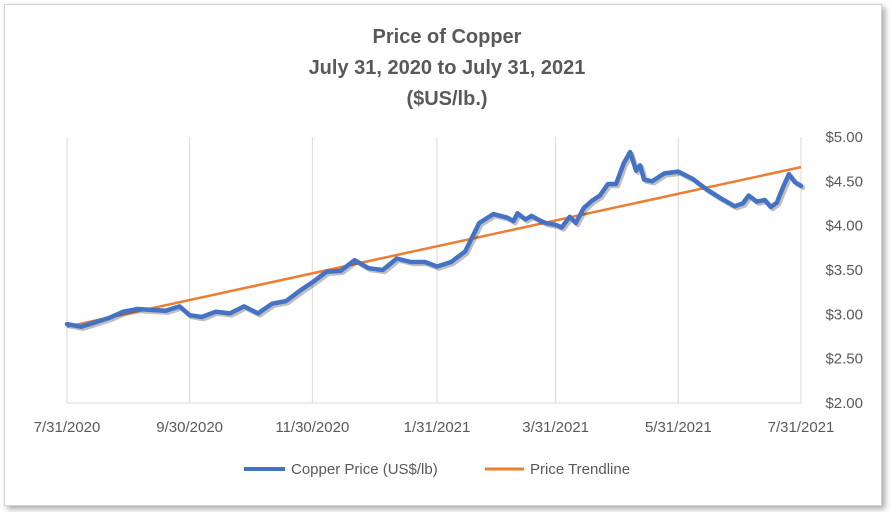 Image resolution: width=891 pixels, height=512 pixels. Describe the element at coordinates (844, 403) in the screenshot. I see `y-tick-label-0: $2.00` at that location.